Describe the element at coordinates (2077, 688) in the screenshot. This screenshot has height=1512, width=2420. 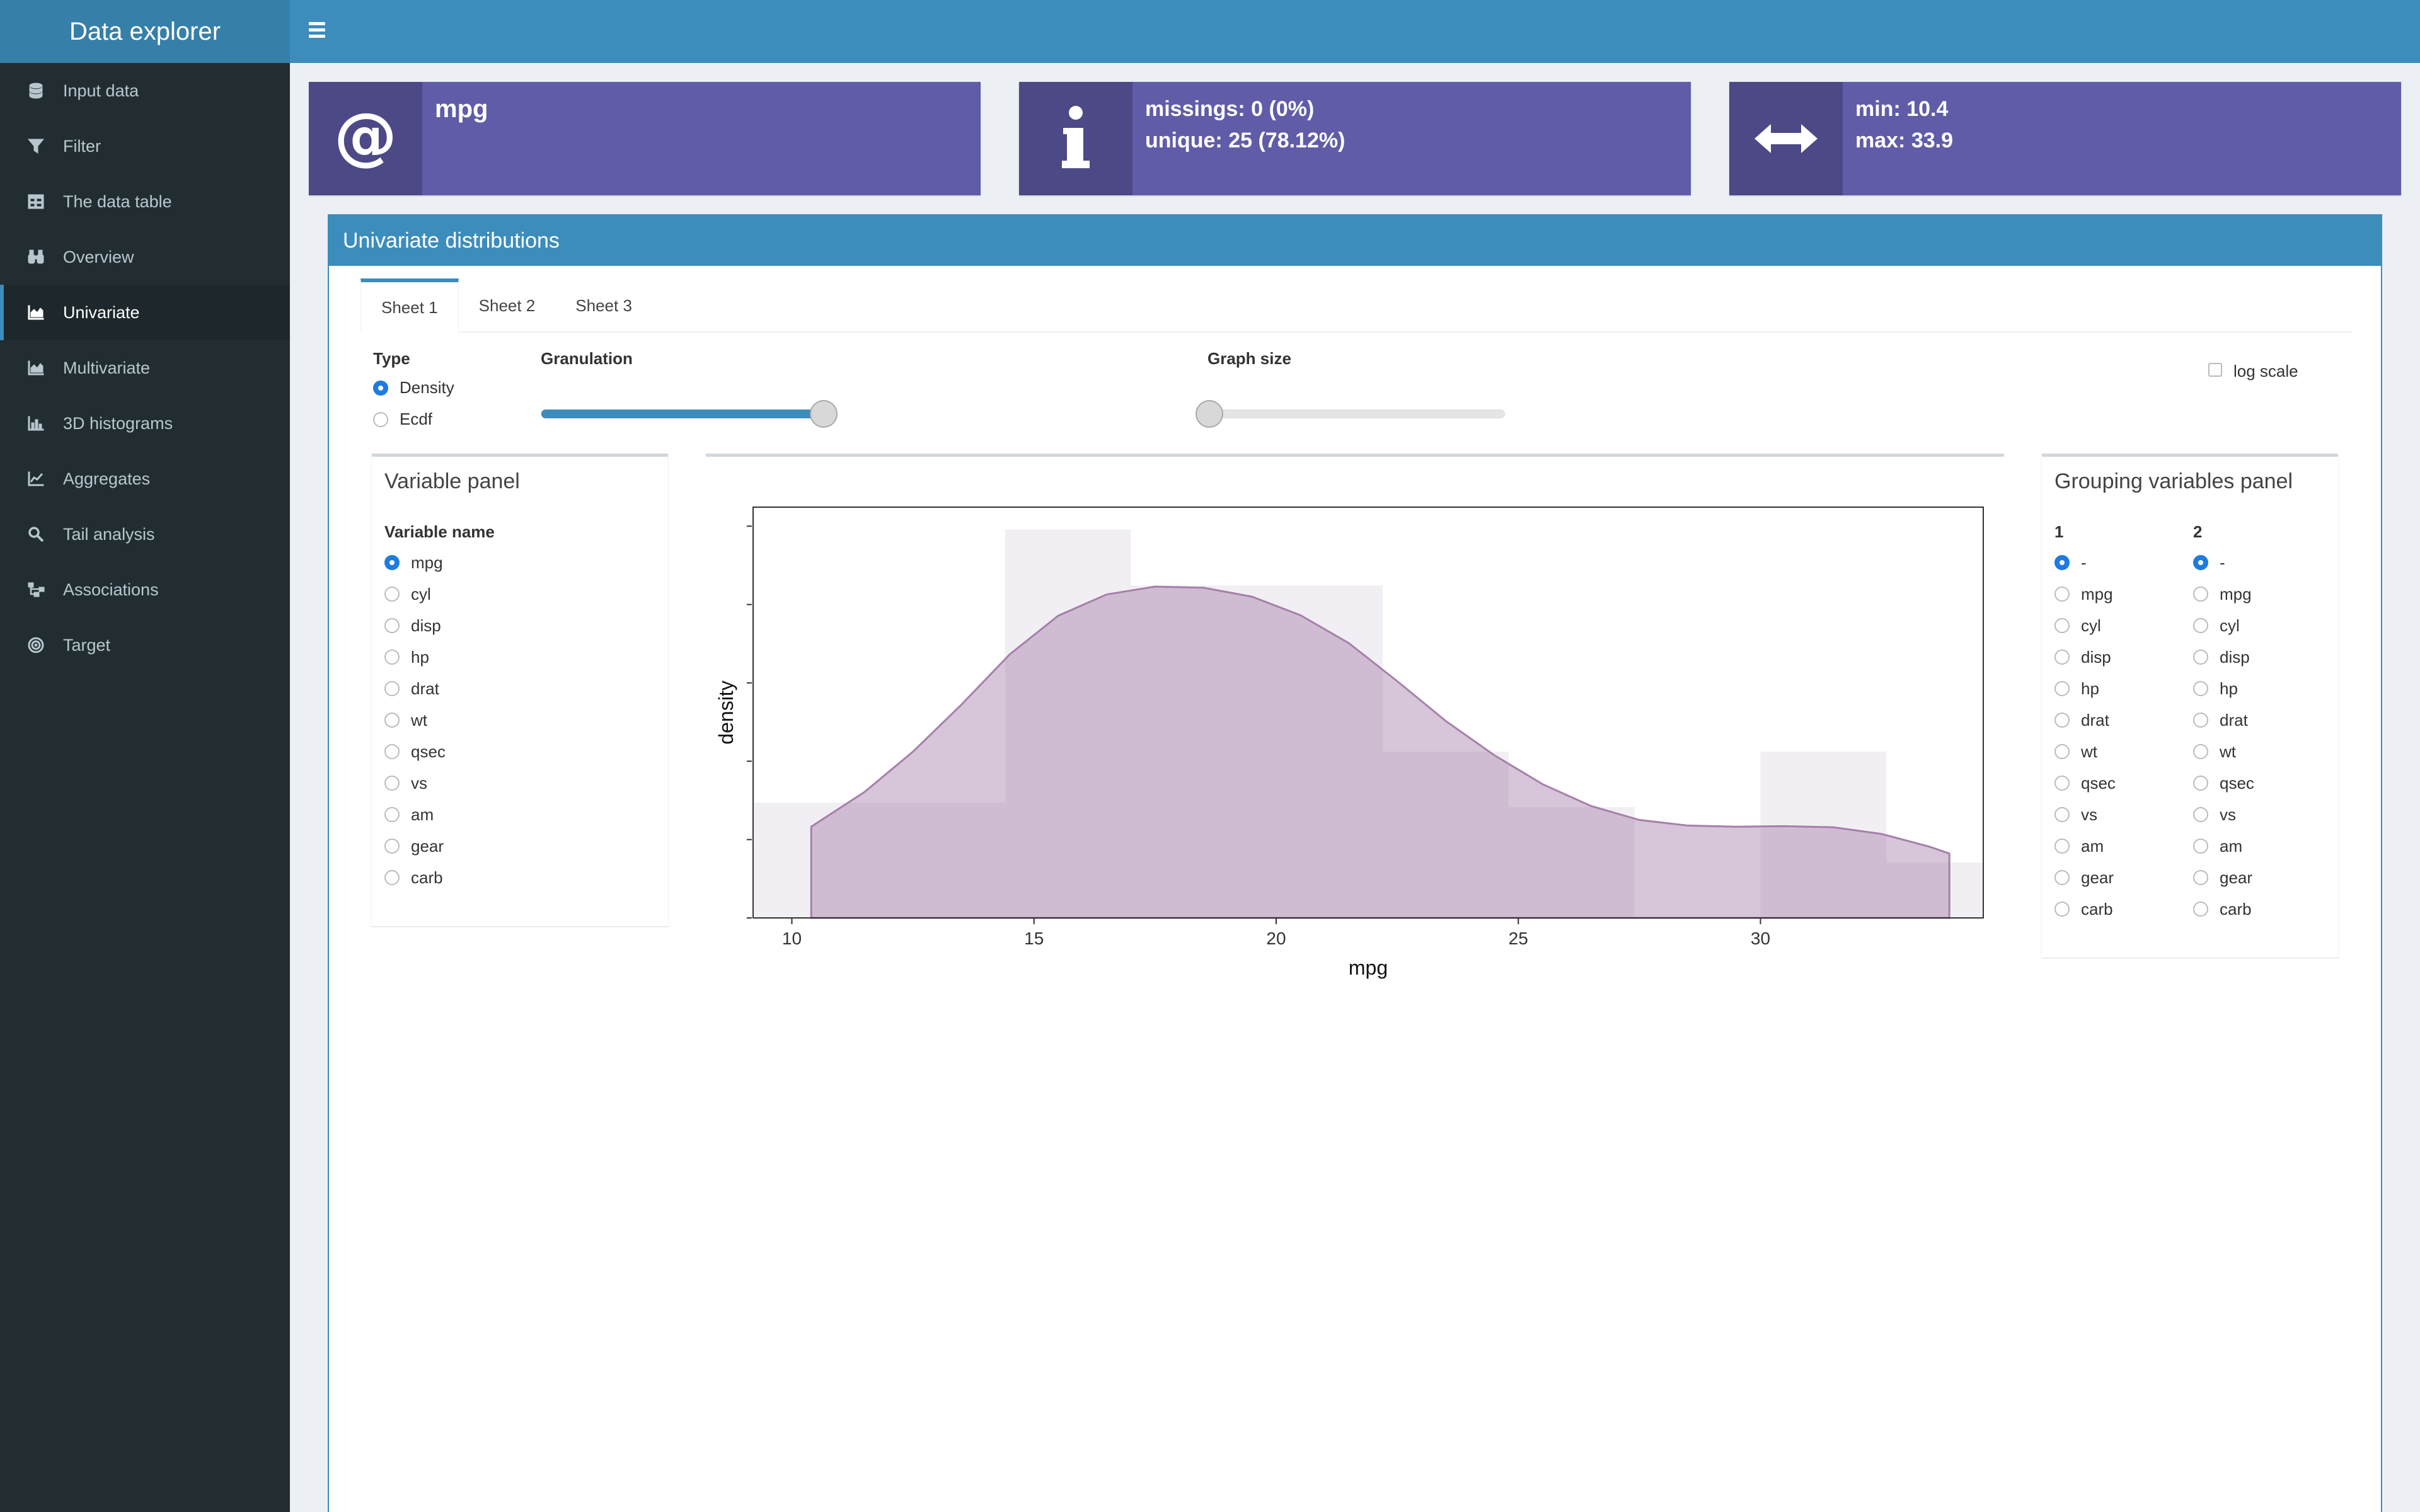
I see `group1-option-hp: hp` at that location.